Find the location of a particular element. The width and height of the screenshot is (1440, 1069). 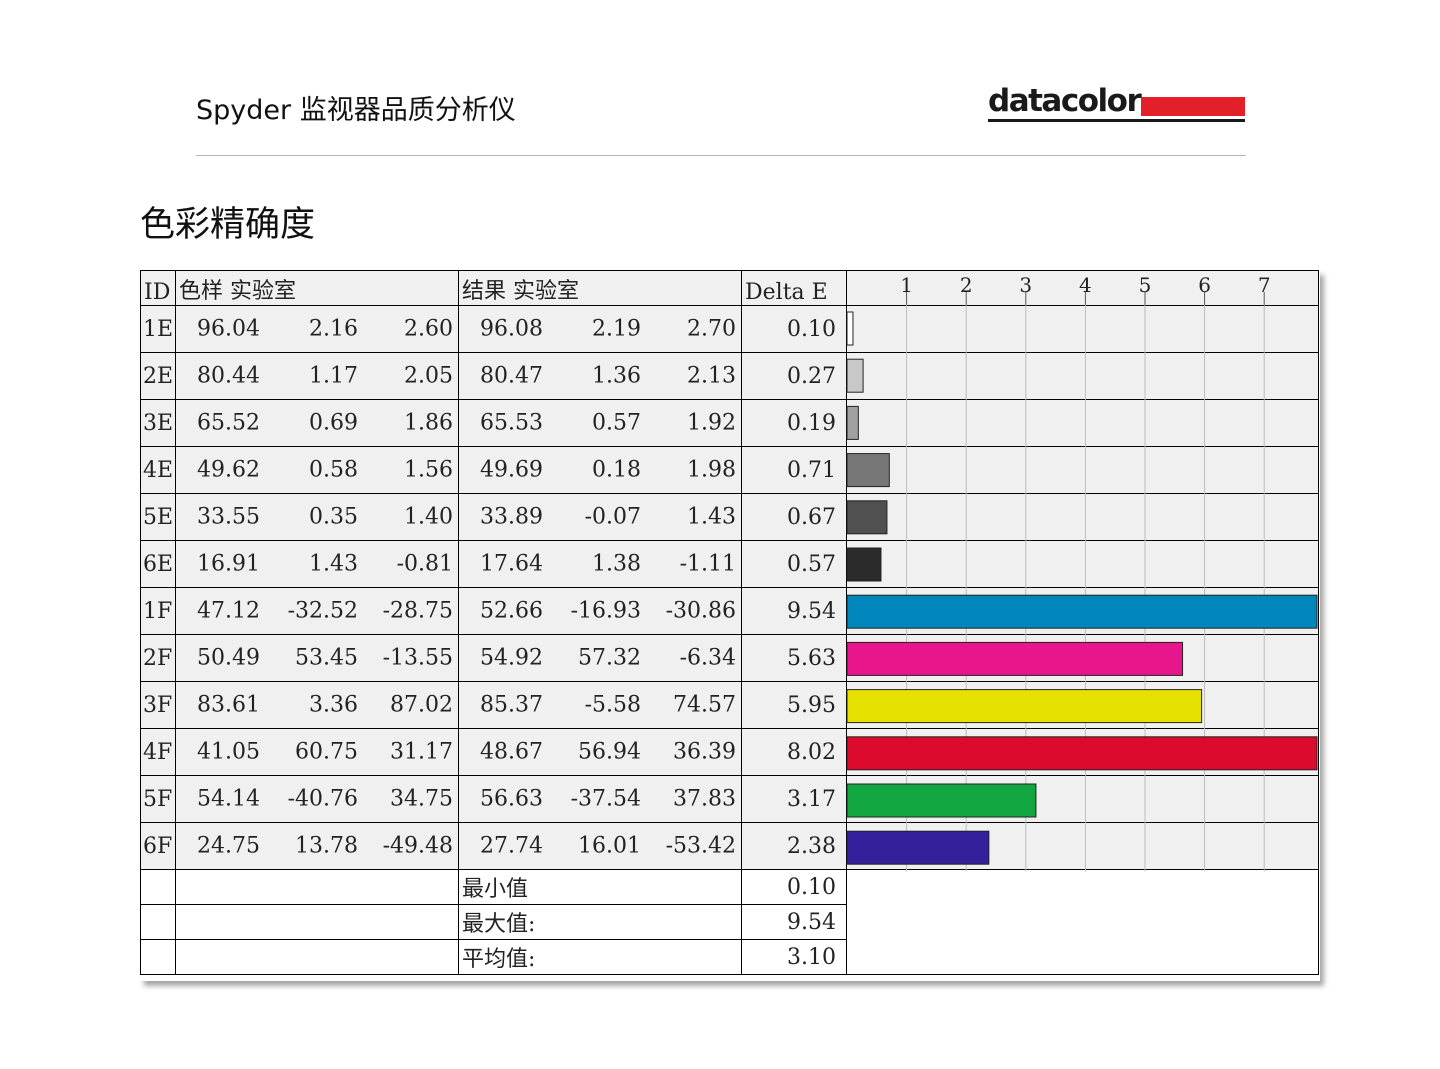

sample-lab-l: 16.91 is located at coordinates (228, 564).